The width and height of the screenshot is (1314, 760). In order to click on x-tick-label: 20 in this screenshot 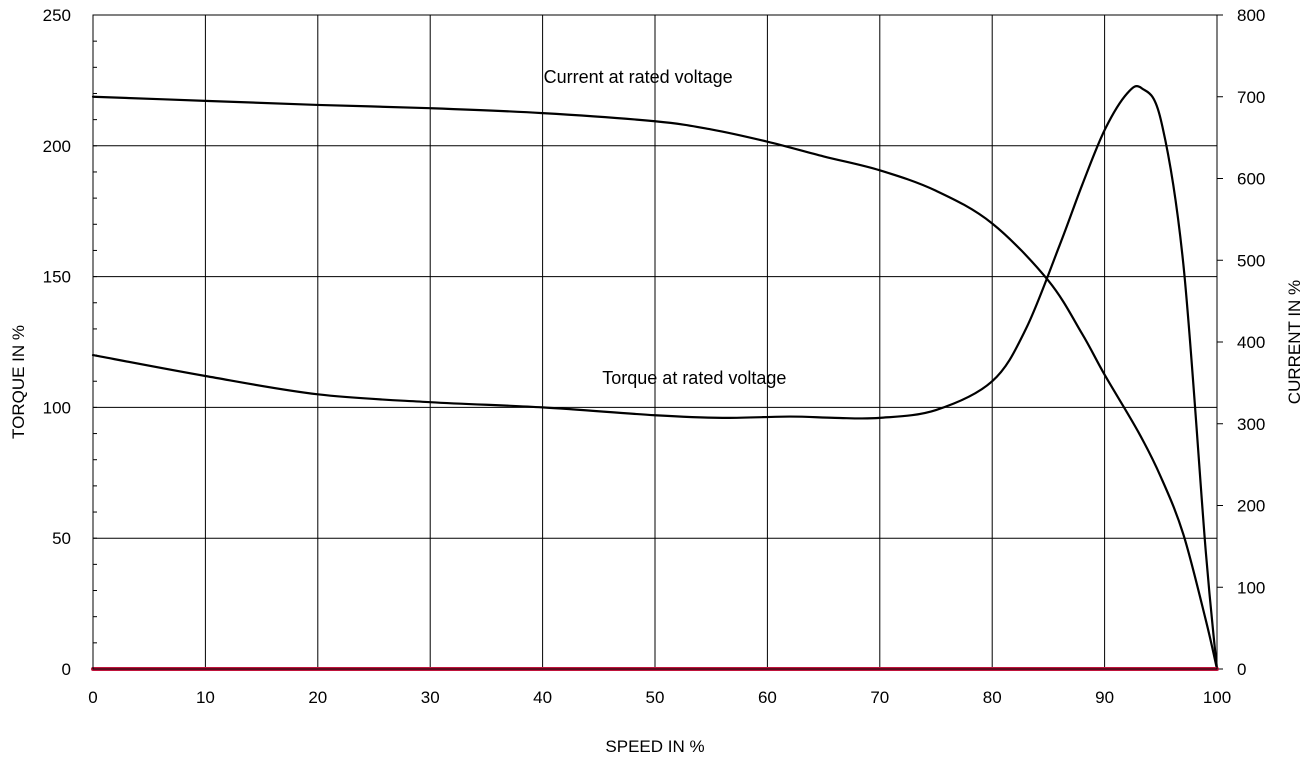, I will do `click(317, 697)`.